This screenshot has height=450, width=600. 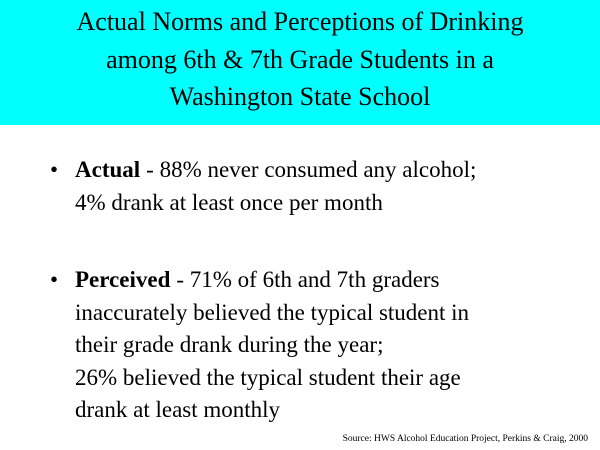 I want to click on bullet-line-text: drank at least monthly, so click(x=178, y=409).